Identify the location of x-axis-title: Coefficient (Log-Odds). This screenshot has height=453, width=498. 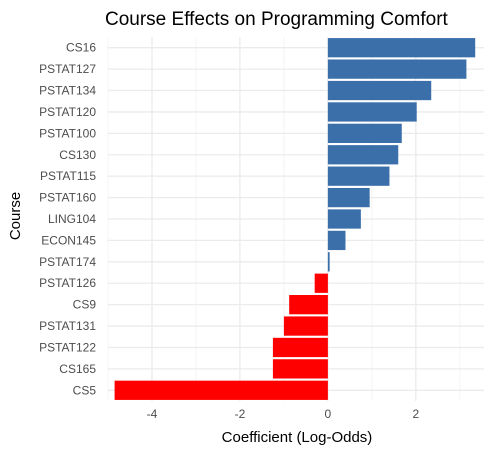
(297, 437).